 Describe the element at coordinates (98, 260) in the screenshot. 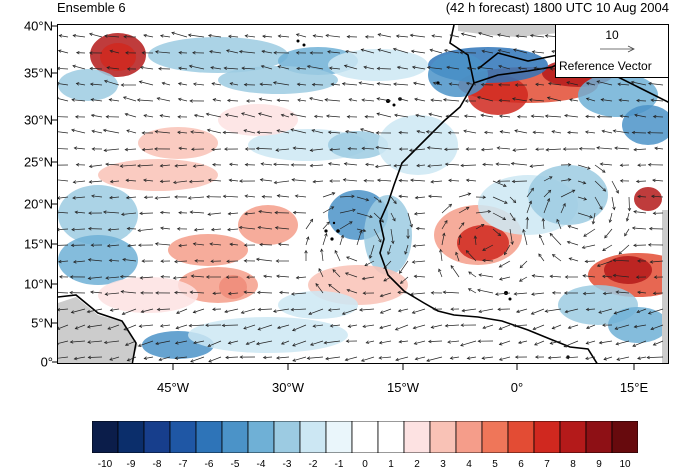

I see `anomaly-region` at that location.